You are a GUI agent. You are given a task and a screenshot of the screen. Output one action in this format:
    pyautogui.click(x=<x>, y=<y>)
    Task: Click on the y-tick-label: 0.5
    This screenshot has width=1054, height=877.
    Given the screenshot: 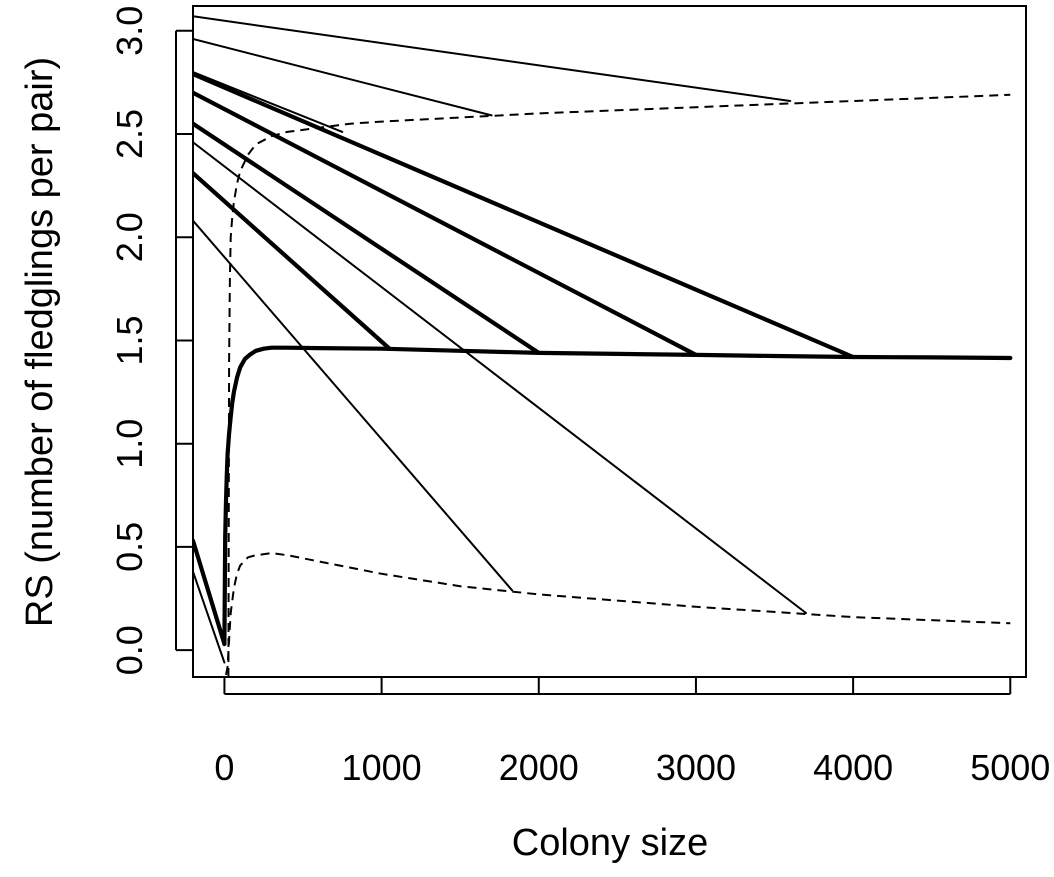 What is the action you would take?
    pyautogui.click(x=129, y=547)
    